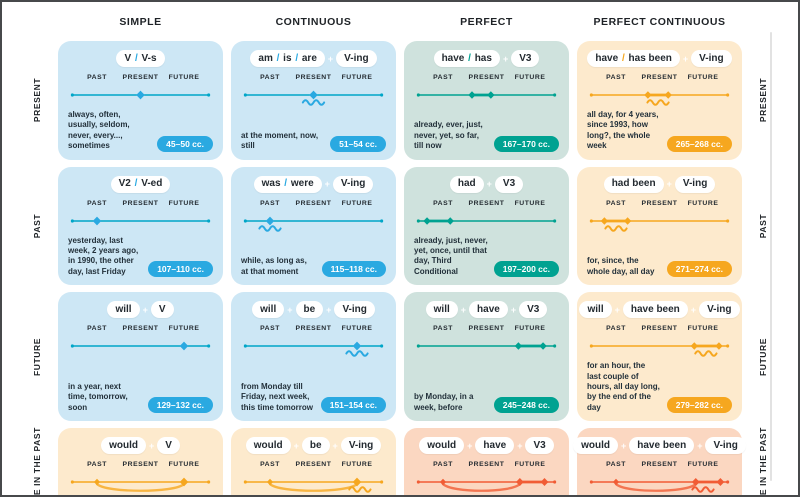  Describe the element at coordinates (140, 445) in the screenshot. I see `tense-formula: would + V` at that location.